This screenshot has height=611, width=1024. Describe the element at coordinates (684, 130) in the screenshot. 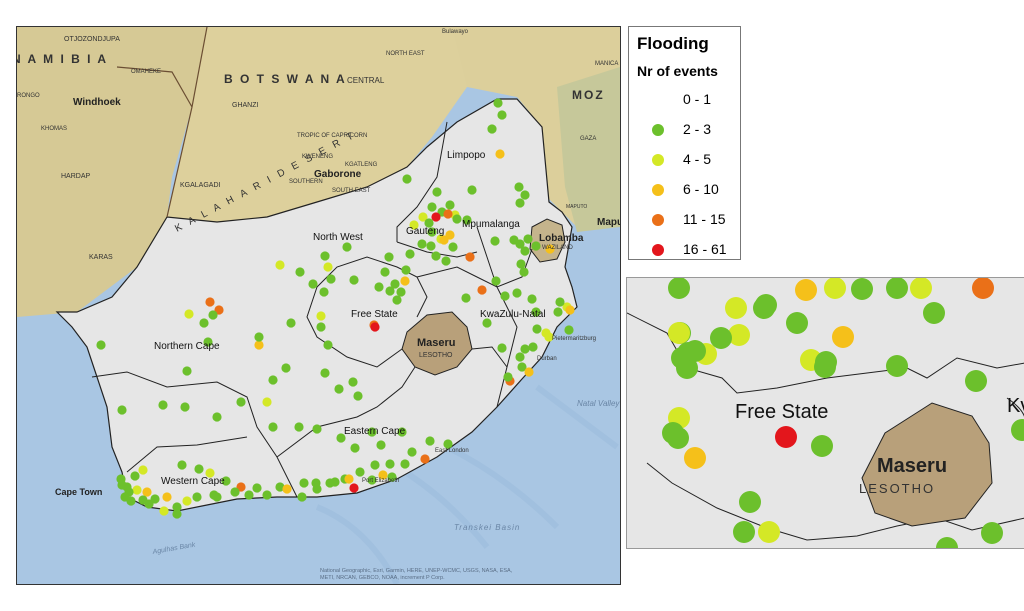

I see `legend-item: 2 - 3` at that location.